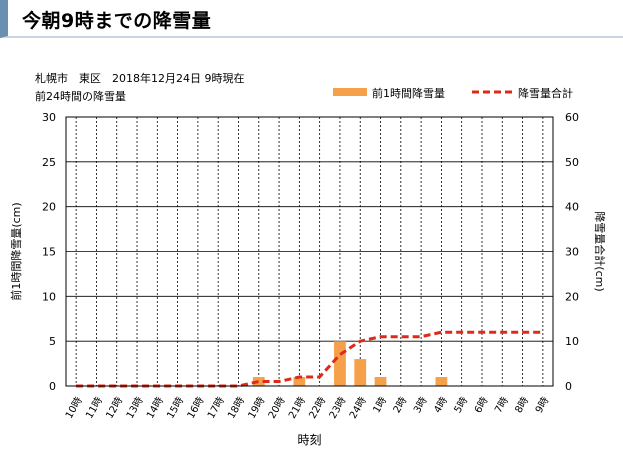 This screenshot has width=623, height=463. Describe the element at coordinates (155, 408) in the screenshot. I see `x-tick-label: 14時` at that location.